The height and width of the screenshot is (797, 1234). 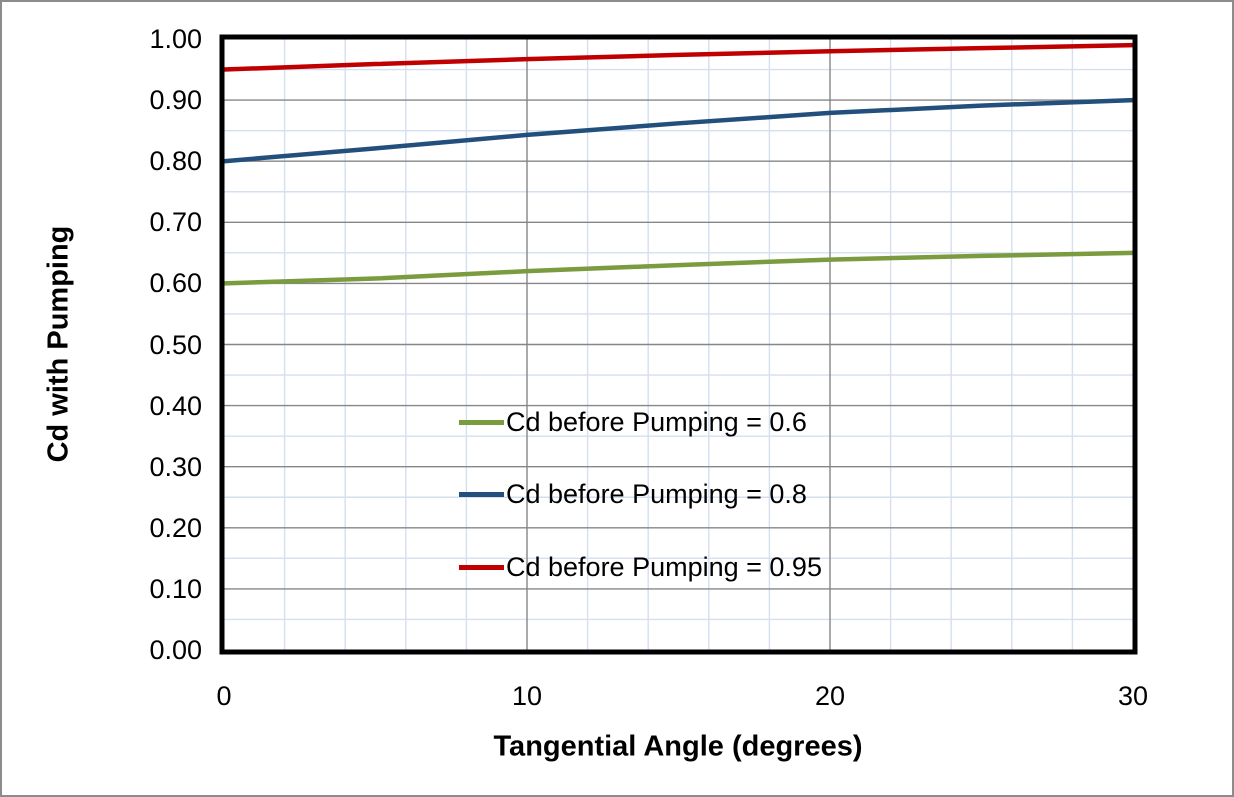 I want to click on legend-label: Cd before Pumping = 0.95, so click(x=664, y=566).